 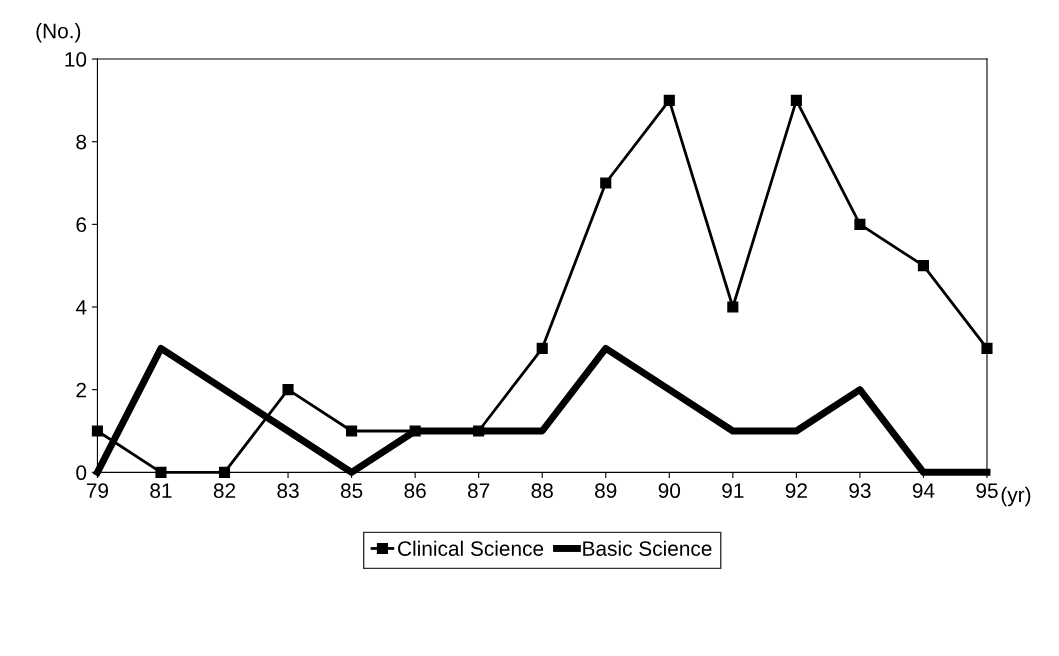 I want to click on x-tick-label: 90, so click(x=669, y=491).